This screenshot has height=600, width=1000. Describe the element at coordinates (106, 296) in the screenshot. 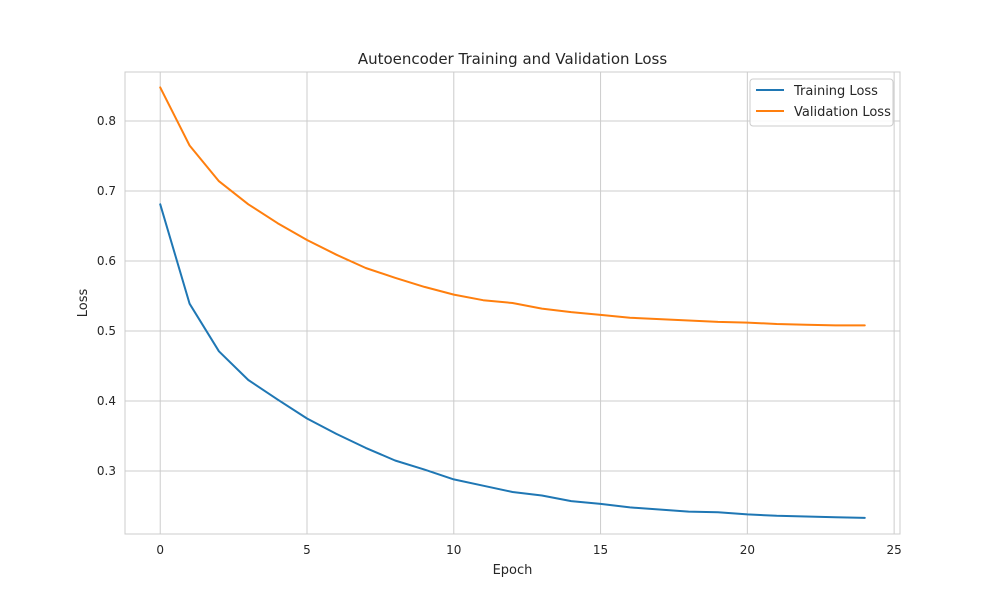

I see `y-ticks: 0.3 0.4 0.5 0.6 0.7 0.8` at that location.